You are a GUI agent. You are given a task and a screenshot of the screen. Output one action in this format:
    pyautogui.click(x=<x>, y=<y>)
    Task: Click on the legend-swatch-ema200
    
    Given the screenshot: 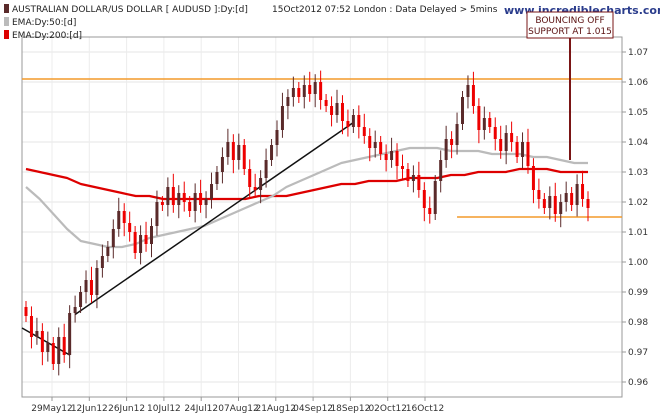 What is the action you would take?
    pyautogui.click(x=6, y=34)
    